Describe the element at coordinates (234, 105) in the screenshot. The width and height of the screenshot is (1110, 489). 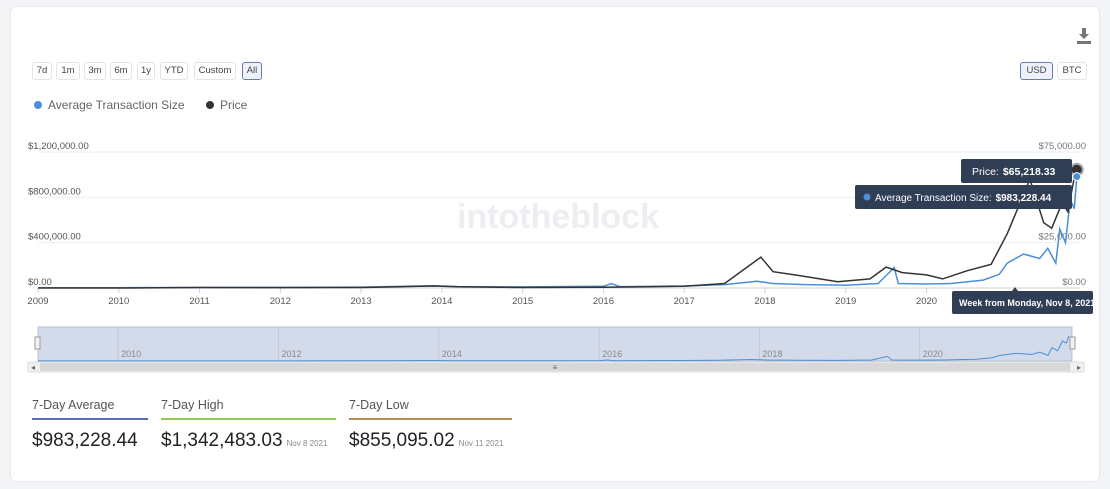
I see `legend-price-label: Price` at that location.